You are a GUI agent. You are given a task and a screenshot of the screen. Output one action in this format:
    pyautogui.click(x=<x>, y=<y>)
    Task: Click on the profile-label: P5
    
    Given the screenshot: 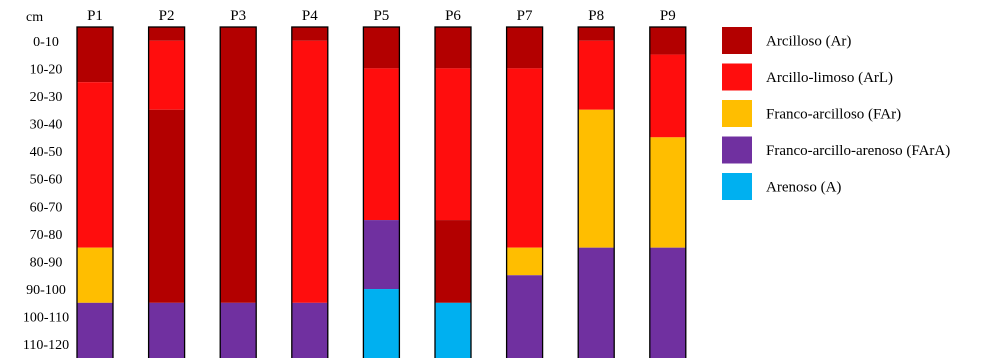 What is the action you would take?
    pyautogui.click(x=381, y=16)
    